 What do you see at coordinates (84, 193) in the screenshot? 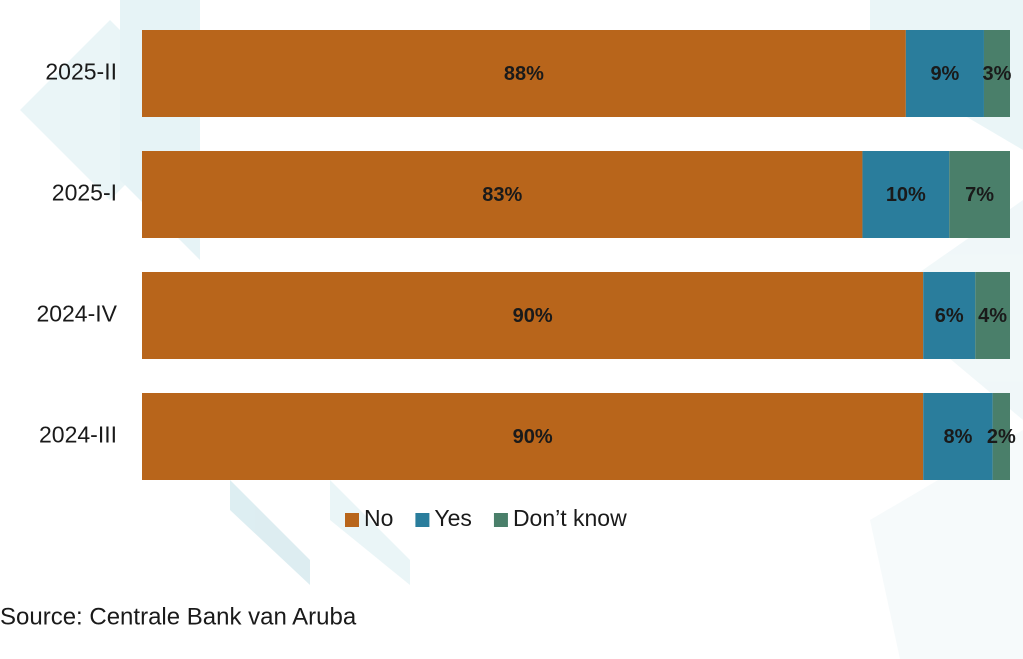
I see `y-tick-label: 2025-I` at bounding box center [84, 193].